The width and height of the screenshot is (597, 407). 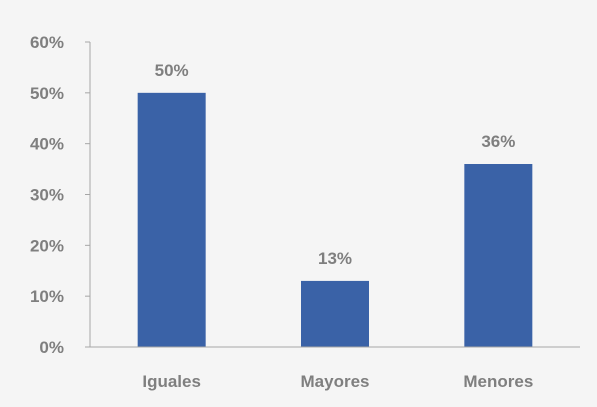 I want to click on category-label-mayores: Mayores, so click(x=335, y=381).